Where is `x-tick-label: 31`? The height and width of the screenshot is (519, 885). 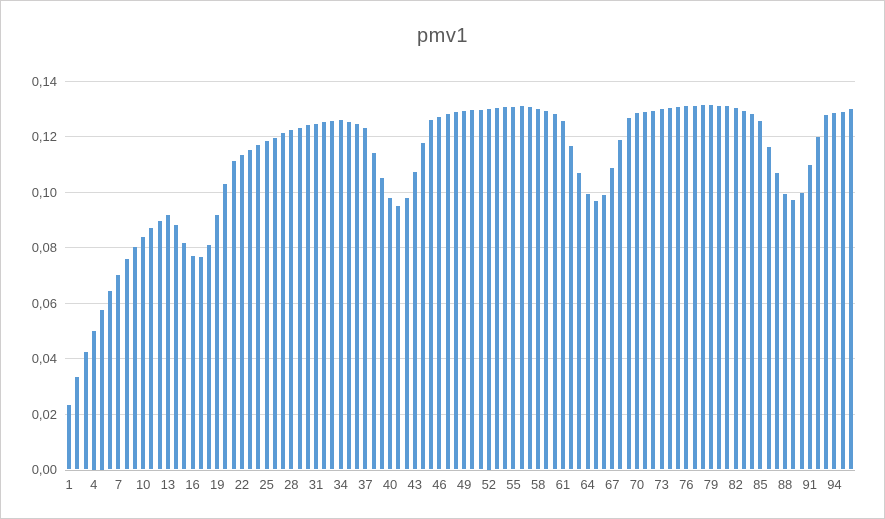 x-tick-label: 31 is located at coordinates (316, 484).